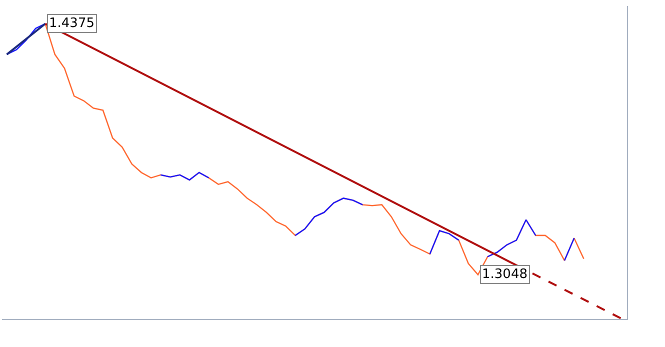 The height and width of the screenshot is (347, 665). I want to click on annotation: 1.4375, so click(71, 23).